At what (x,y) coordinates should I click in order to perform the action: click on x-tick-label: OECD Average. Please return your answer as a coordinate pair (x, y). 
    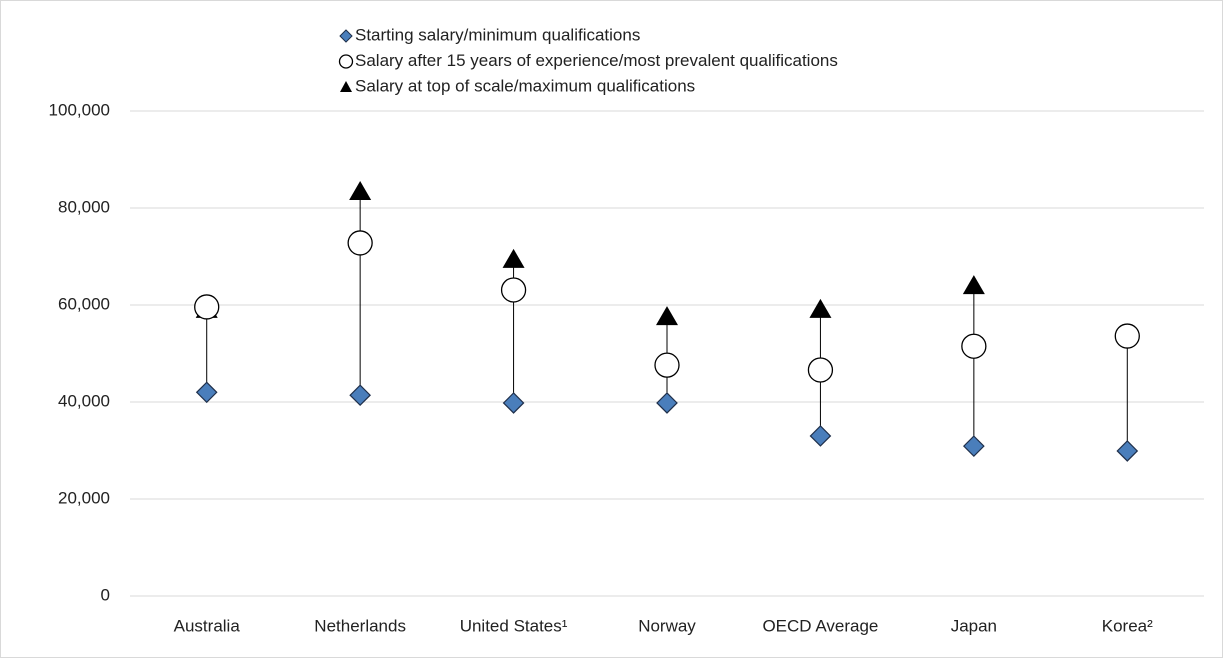
    Looking at the image, I should click on (820, 625).